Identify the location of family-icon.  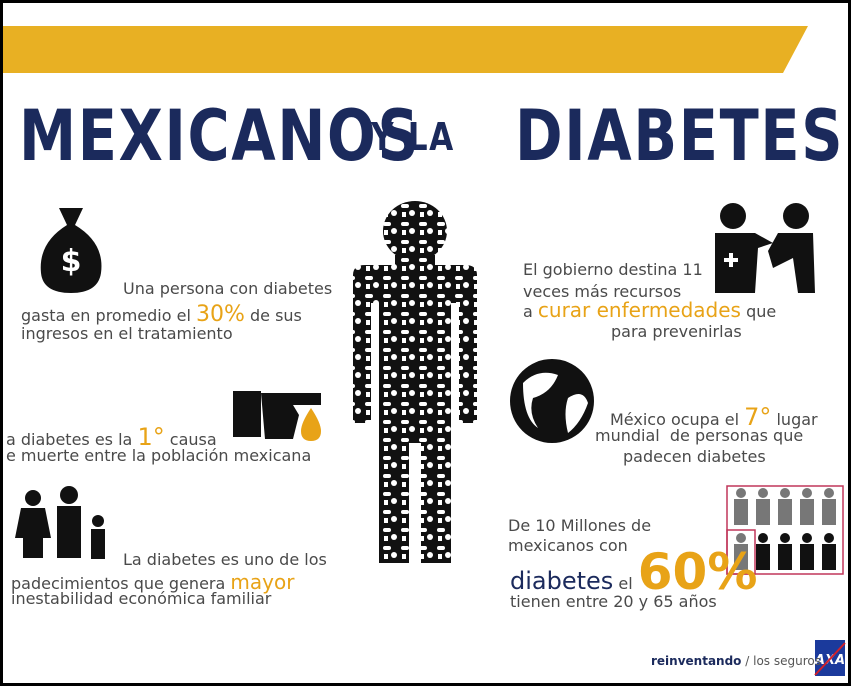
(60, 522).